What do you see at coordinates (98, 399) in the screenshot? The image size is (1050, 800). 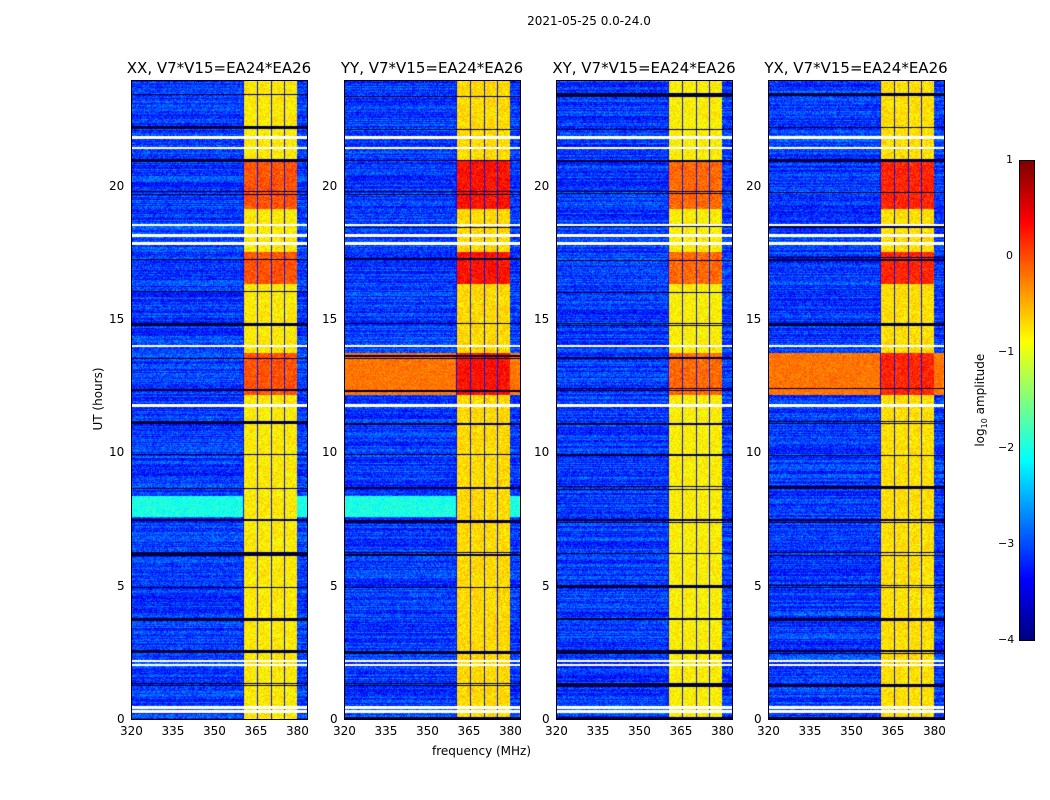 I see `y-axis-label: UT (hours)` at bounding box center [98, 399].